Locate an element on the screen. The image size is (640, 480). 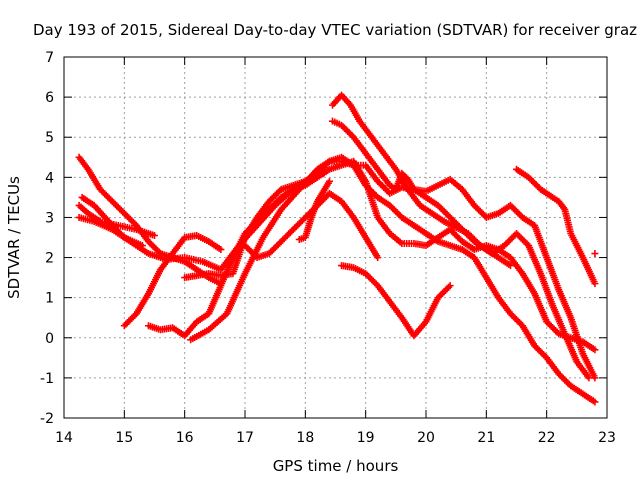
y-tick-label: 1 is located at coordinates (49, 299).